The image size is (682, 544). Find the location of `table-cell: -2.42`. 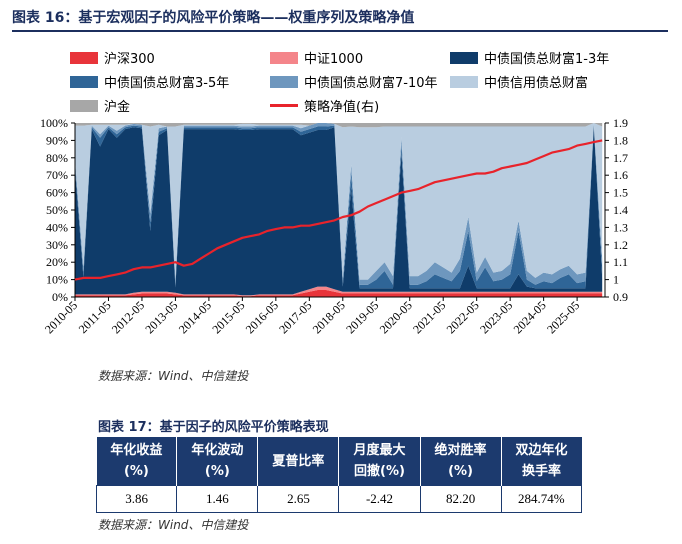

table-cell: -2.42 is located at coordinates (379, 499).